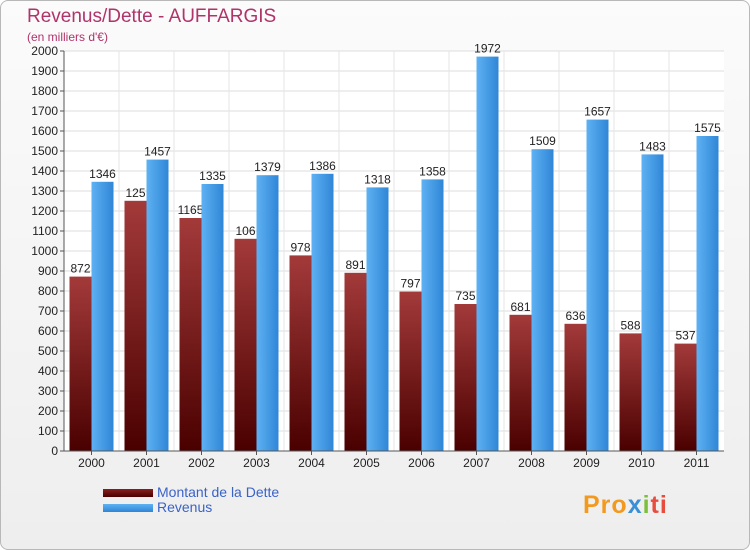  What do you see at coordinates (256, 463) in the screenshot?
I see `x-tick-label: 2003` at bounding box center [256, 463].